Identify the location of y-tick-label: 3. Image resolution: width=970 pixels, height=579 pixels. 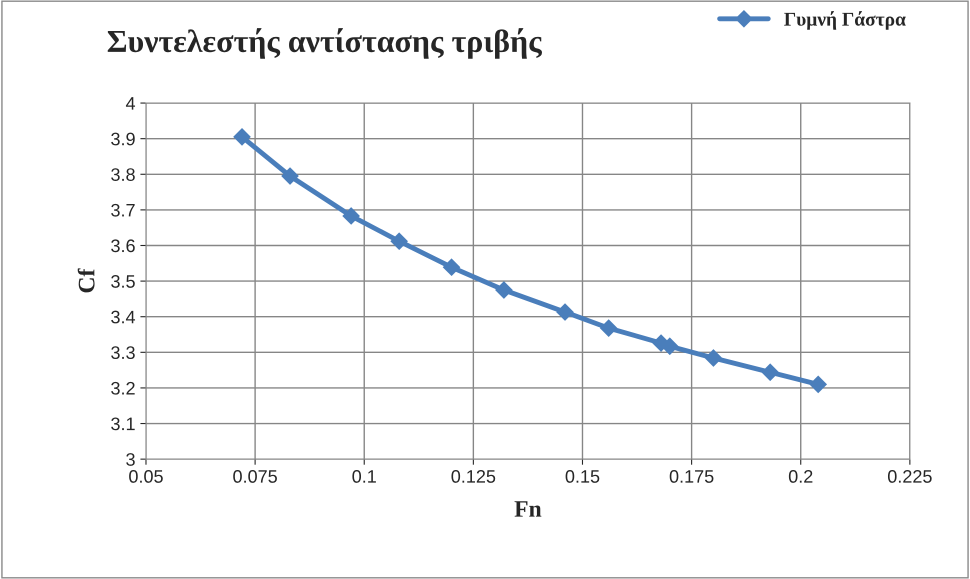
(130, 459).